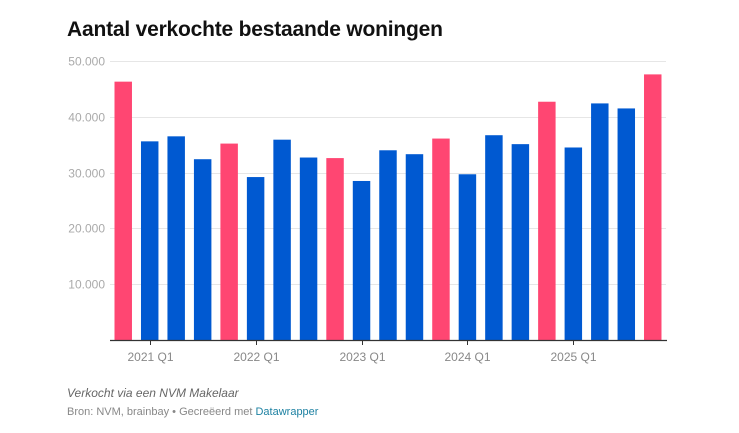  What do you see at coordinates (573, 243) in the screenshot?
I see `bar-2025-q1: 2025 Q1: 34500` at bounding box center [573, 243].